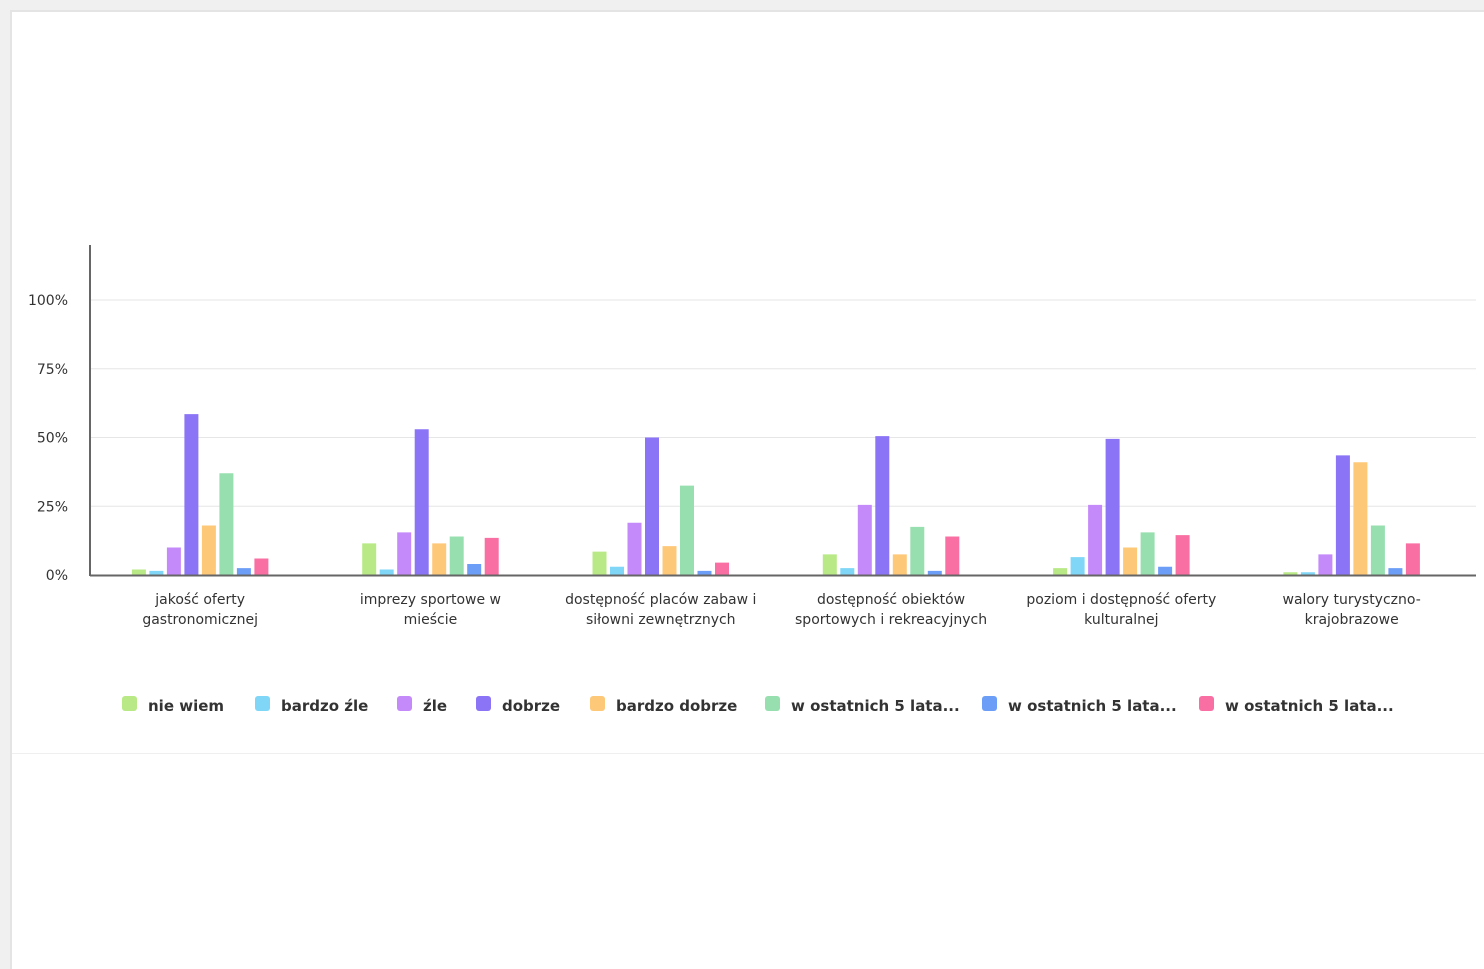 This screenshot has height=969, width=1484. I want to click on category-label: gastronomicznej, so click(200, 620).